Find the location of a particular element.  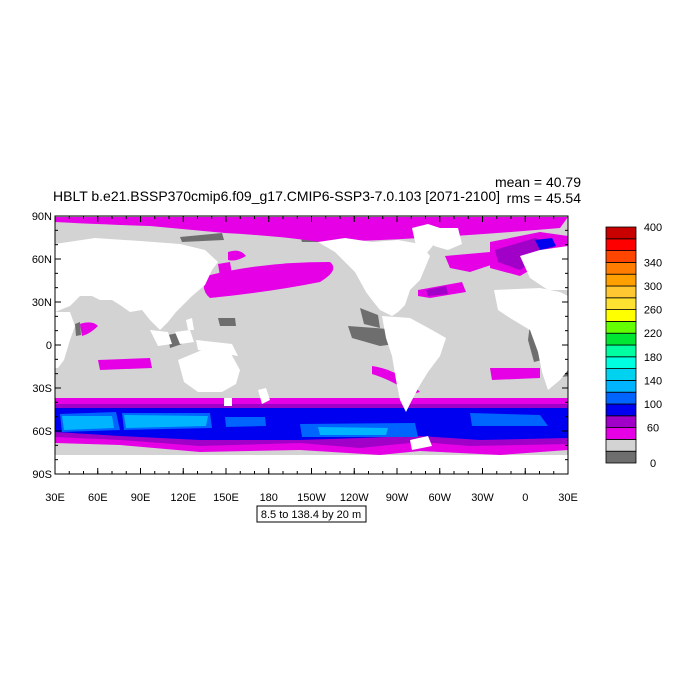

colorbar-label: 140 is located at coordinates (653, 381).